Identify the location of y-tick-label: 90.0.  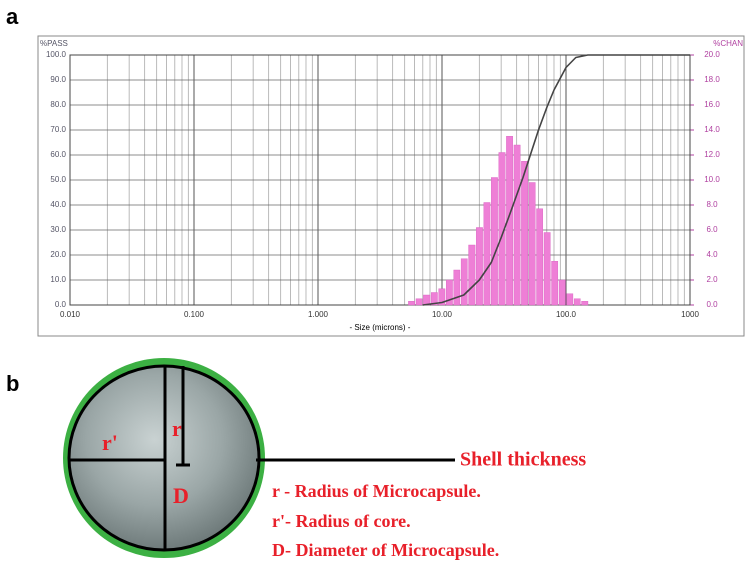
(58, 79).